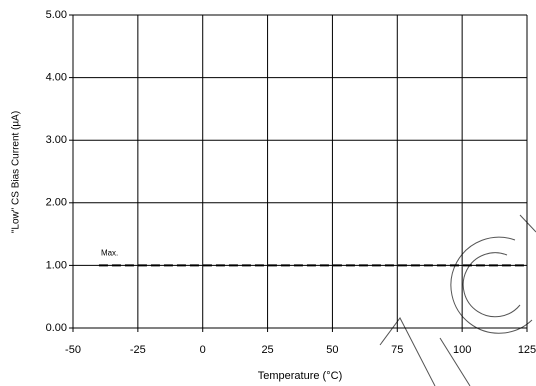 This screenshot has width=536, height=386. What do you see at coordinates (56, 328) in the screenshot?
I see `y-tick-label: 0.00` at bounding box center [56, 328].